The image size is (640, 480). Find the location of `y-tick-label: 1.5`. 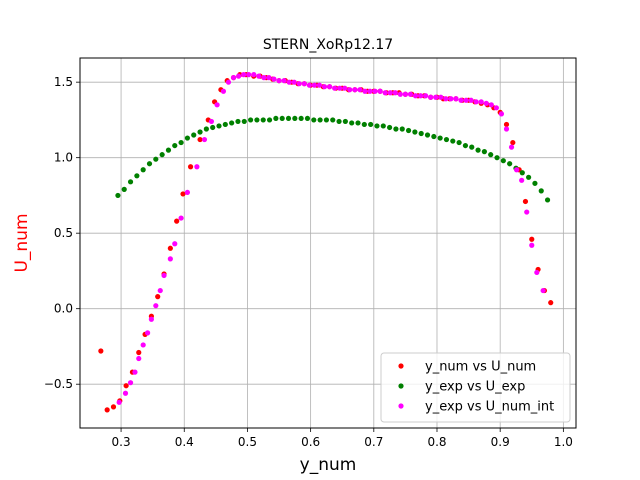

y-tick-label: 1.5 is located at coordinates (63, 82).